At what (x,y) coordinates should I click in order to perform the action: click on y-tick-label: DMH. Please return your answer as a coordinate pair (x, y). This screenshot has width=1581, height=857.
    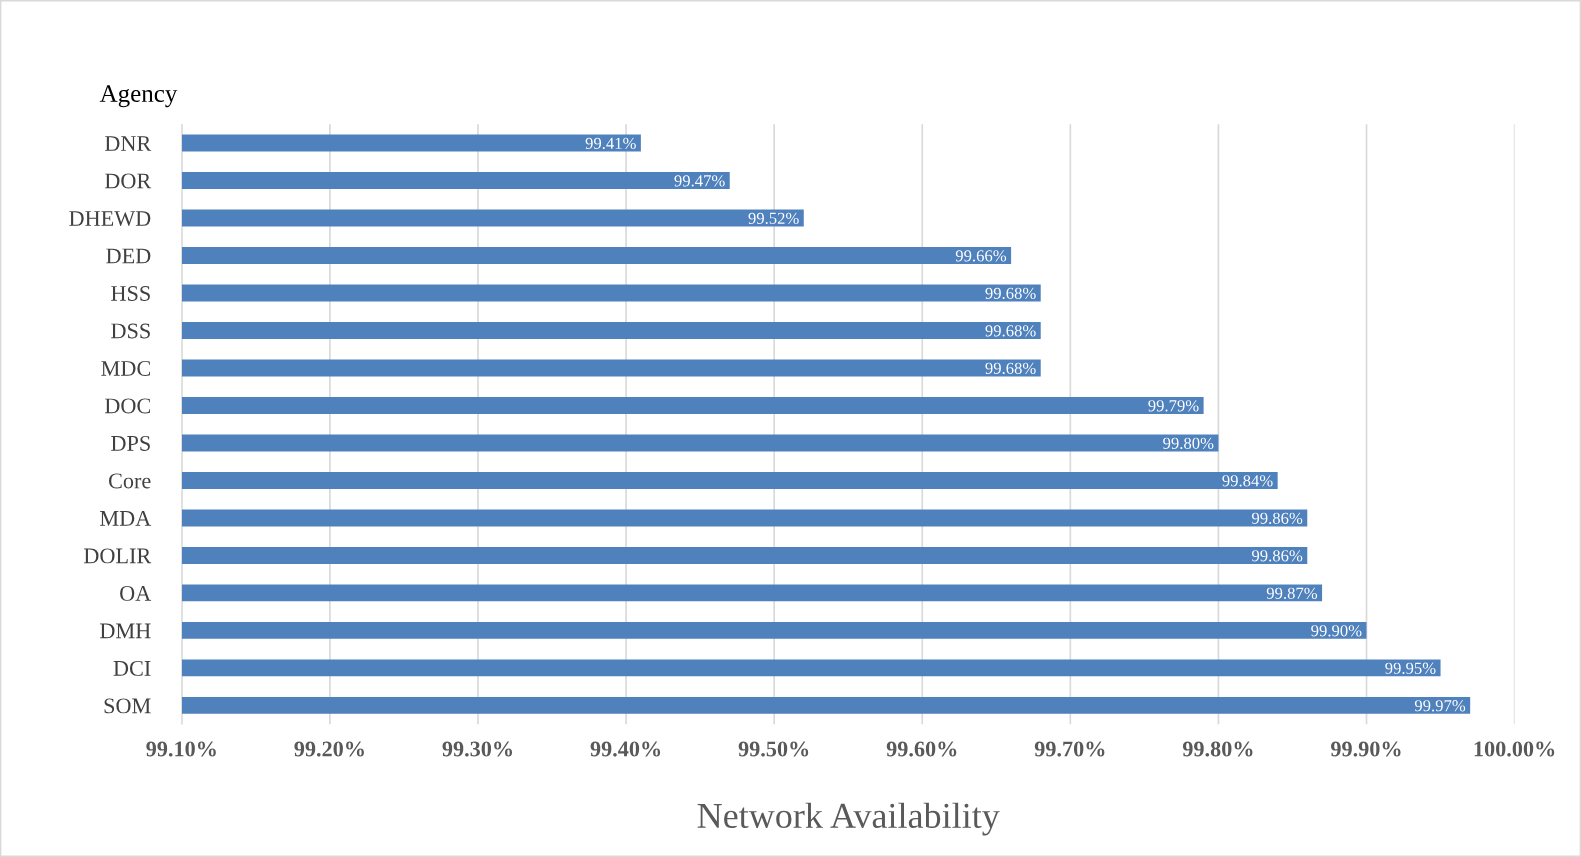
    Looking at the image, I should click on (125, 631).